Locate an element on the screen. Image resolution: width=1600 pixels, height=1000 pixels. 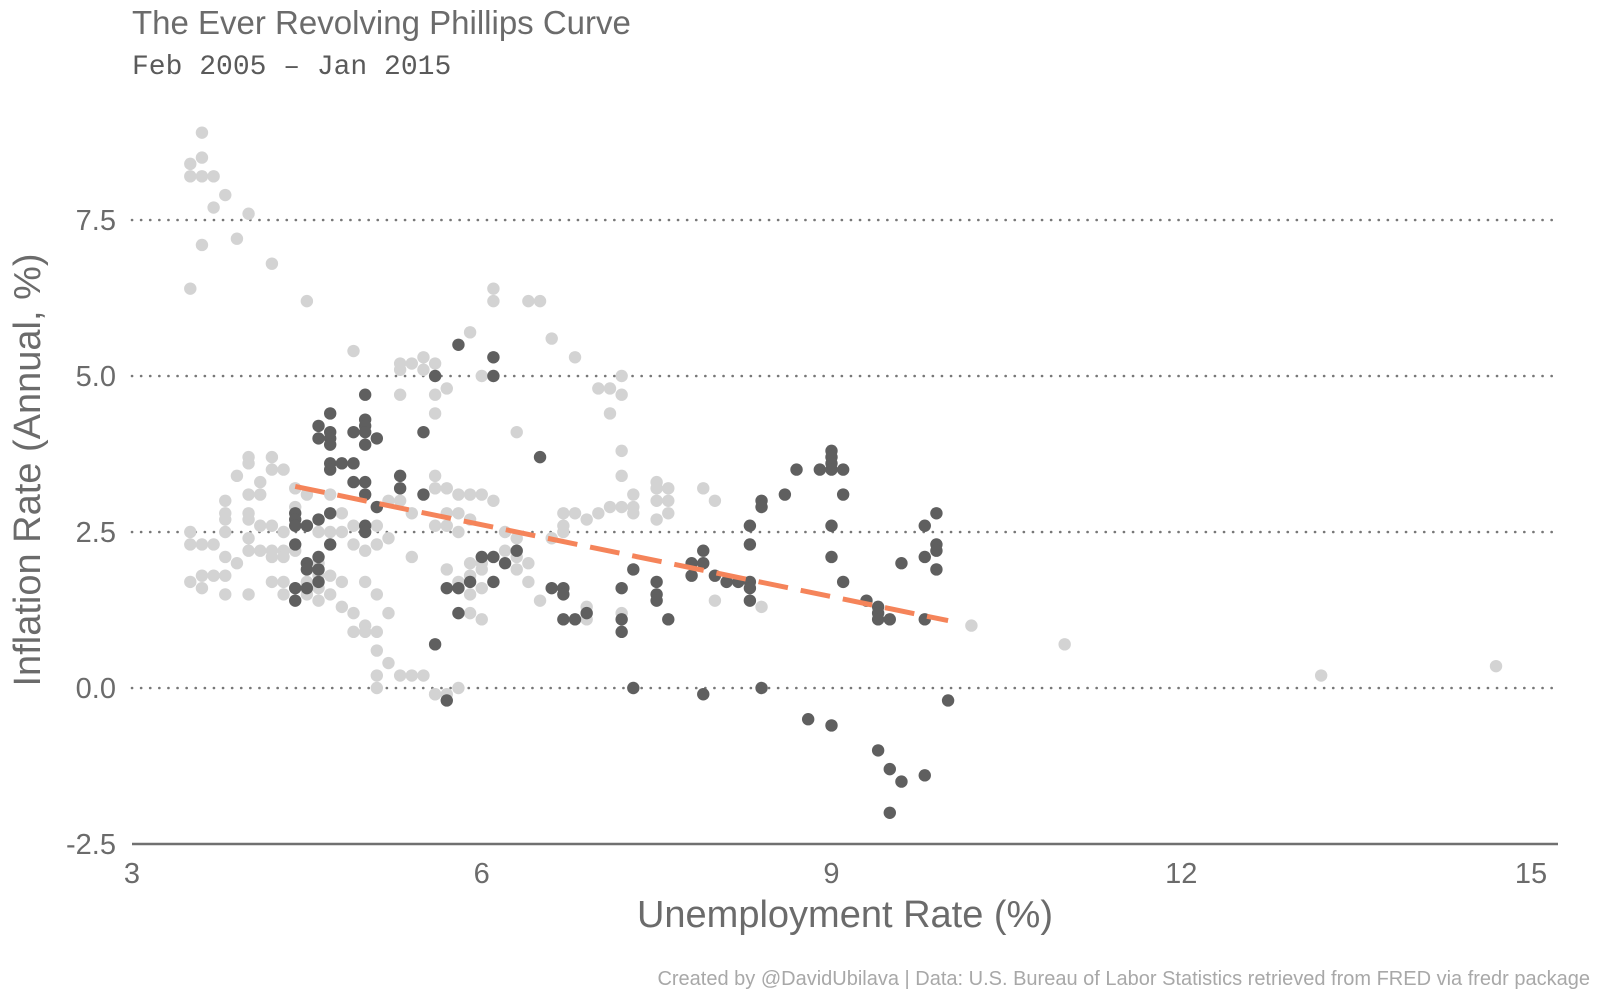
y-tick-label: 7.5 is located at coordinates (96, 221).